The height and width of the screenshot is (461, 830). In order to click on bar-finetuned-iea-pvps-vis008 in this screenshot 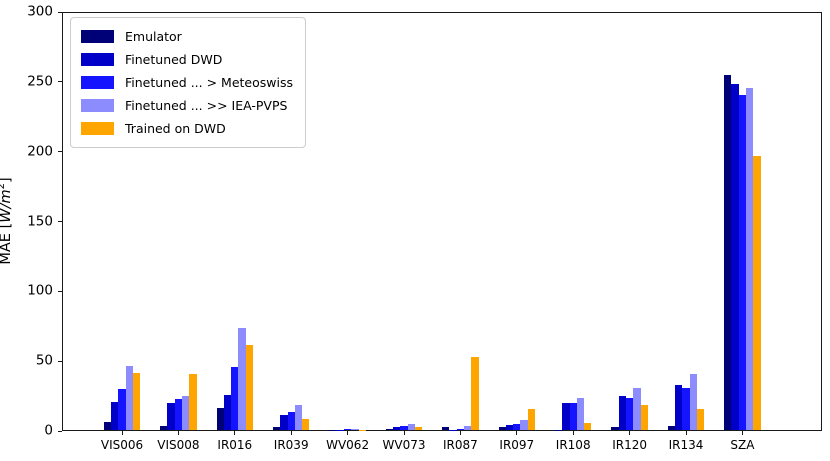, I will do `click(186, 413)`.